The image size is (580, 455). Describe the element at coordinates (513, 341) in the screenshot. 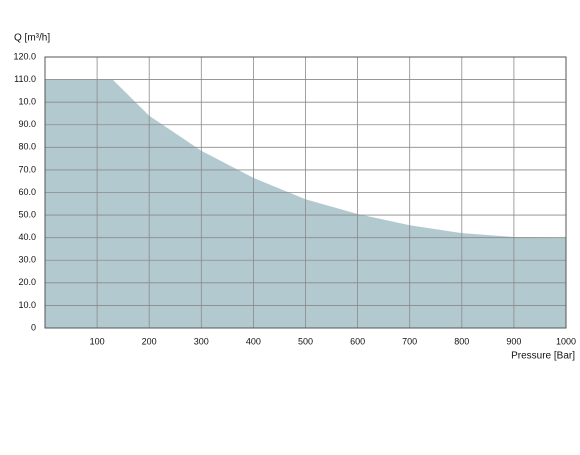

I see `x-tick-label: 900` at that location.